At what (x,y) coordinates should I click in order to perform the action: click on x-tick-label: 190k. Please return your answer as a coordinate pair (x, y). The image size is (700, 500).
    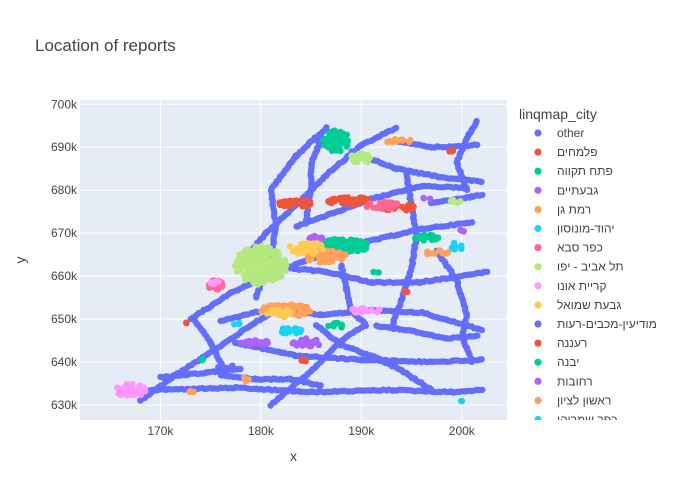
    Looking at the image, I should click on (361, 431).